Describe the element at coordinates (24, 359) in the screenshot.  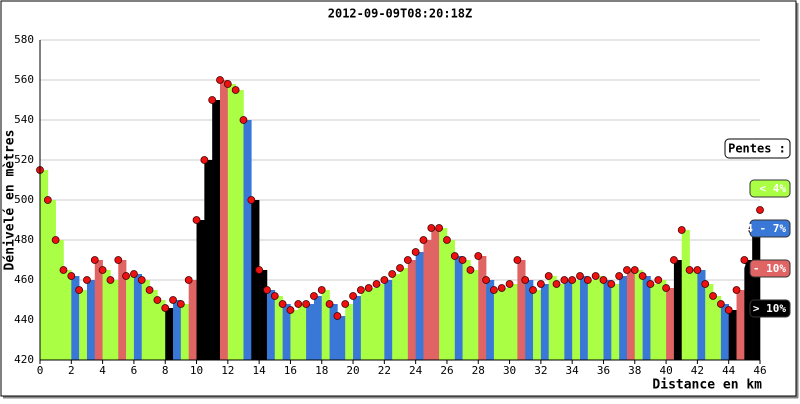
I see `y-tick-label: 420` at that location.